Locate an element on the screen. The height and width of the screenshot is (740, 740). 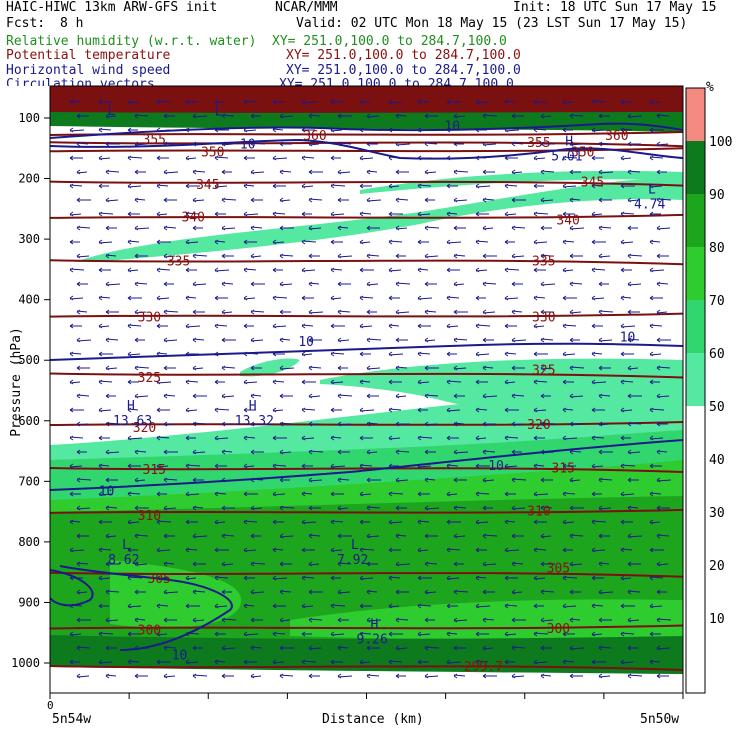
theta-label: 299.7 is located at coordinates (483, 667).